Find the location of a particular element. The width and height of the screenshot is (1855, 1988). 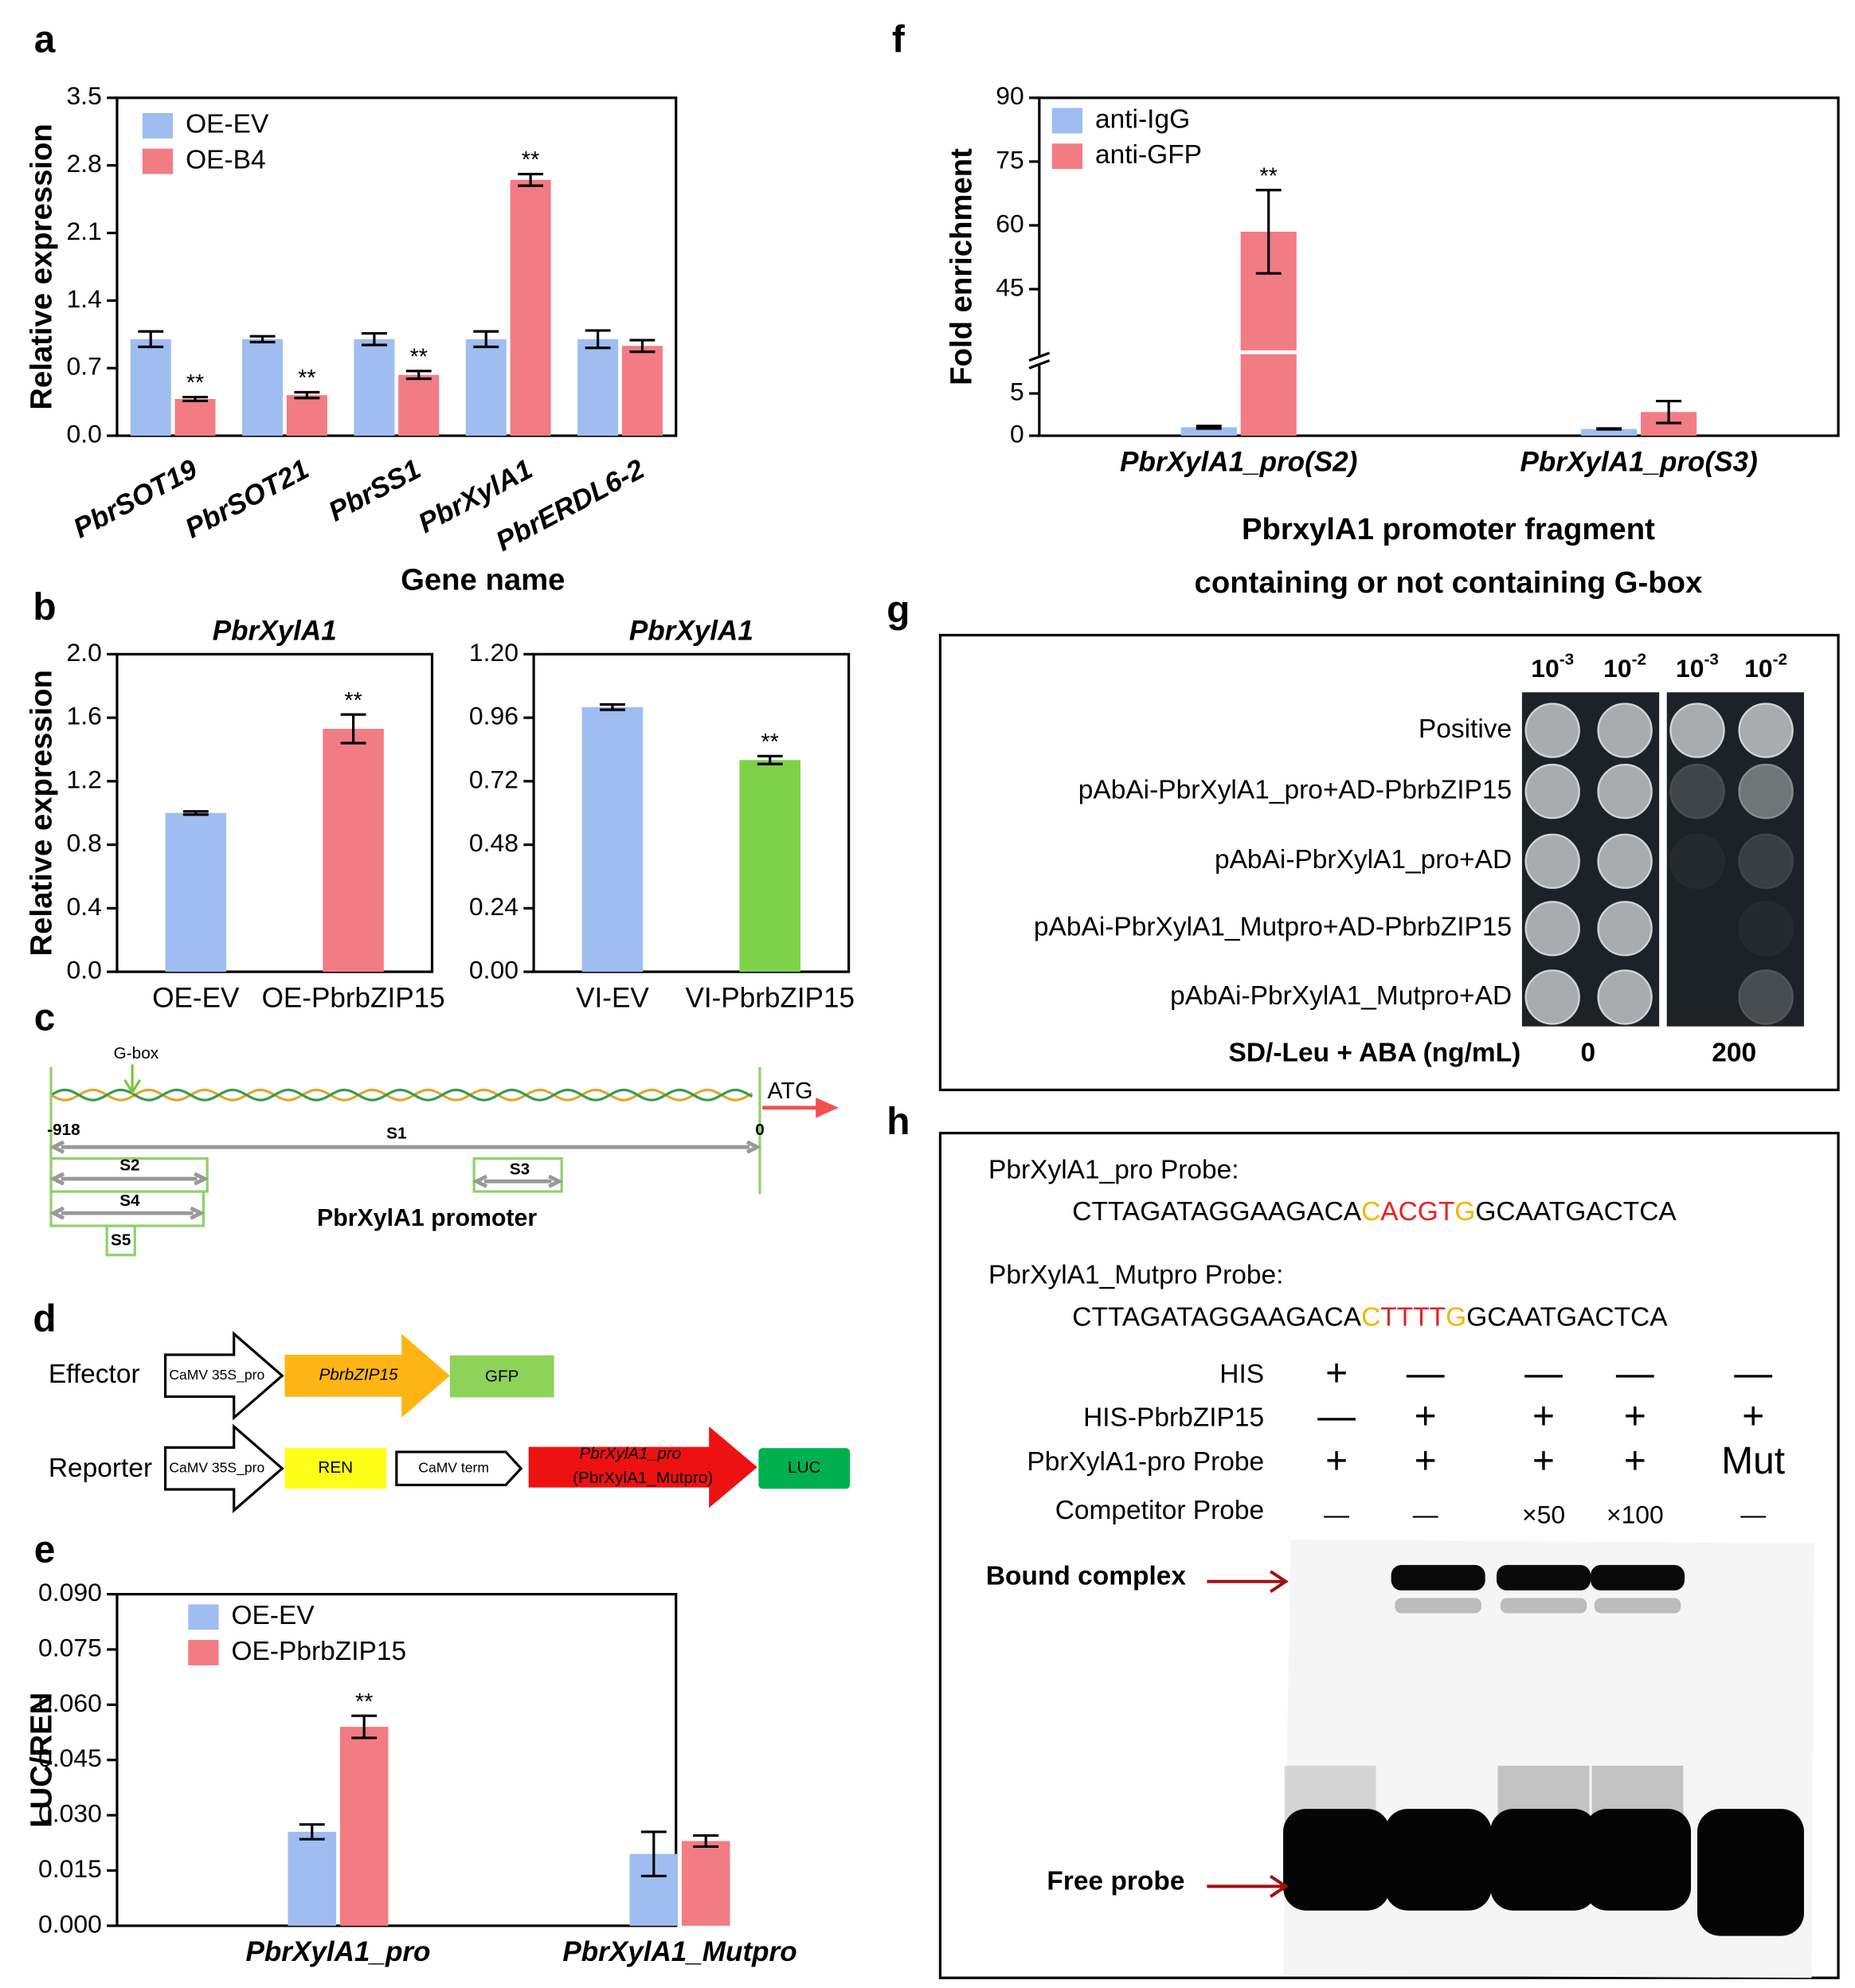

y1h-medium: SD/-Leu + ABA (ng/mL) is located at coordinates (1375, 1053).